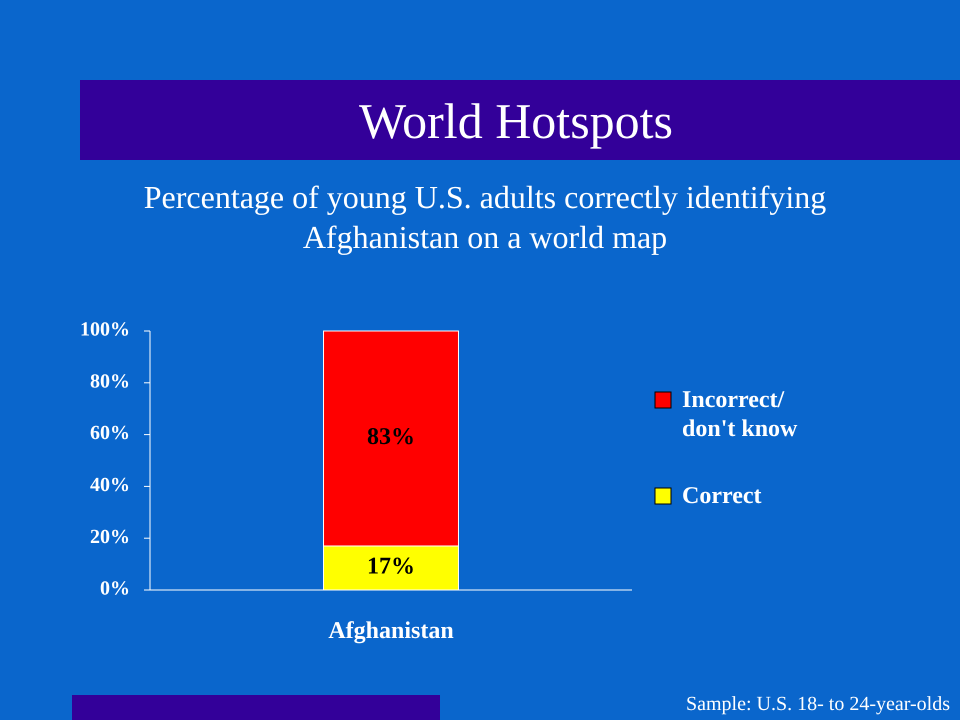 The height and width of the screenshot is (720, 960). I want to click on y-tick-label: 80%, so click(110, 381).